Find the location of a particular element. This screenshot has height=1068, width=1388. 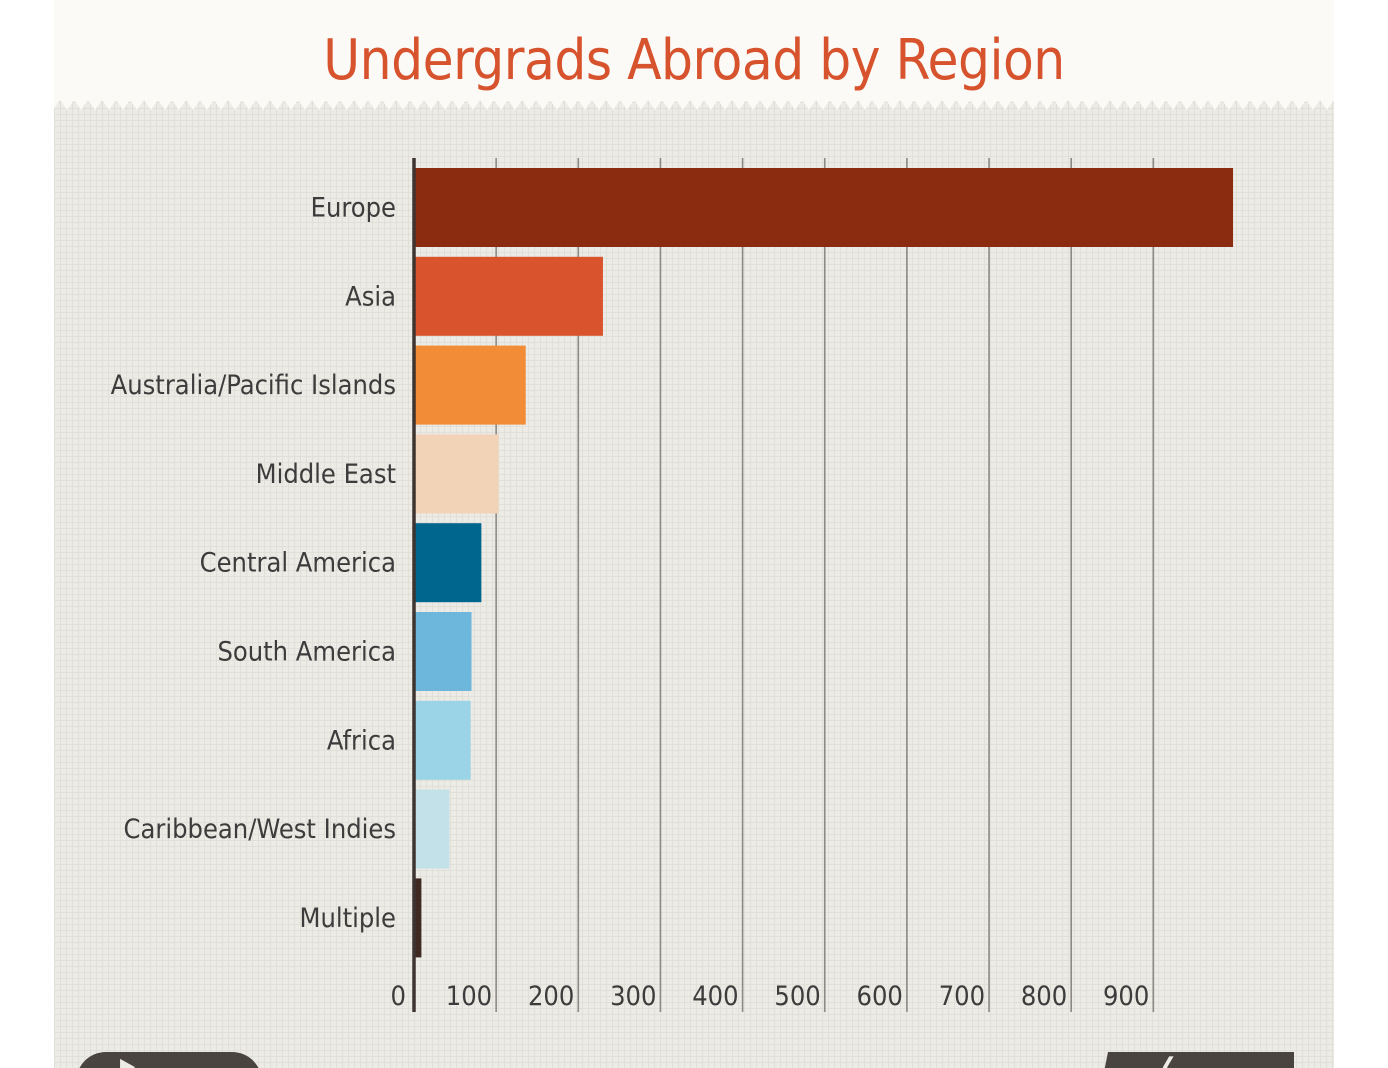

category-label-multiple: Multiple is located at coordinates (347, 918).